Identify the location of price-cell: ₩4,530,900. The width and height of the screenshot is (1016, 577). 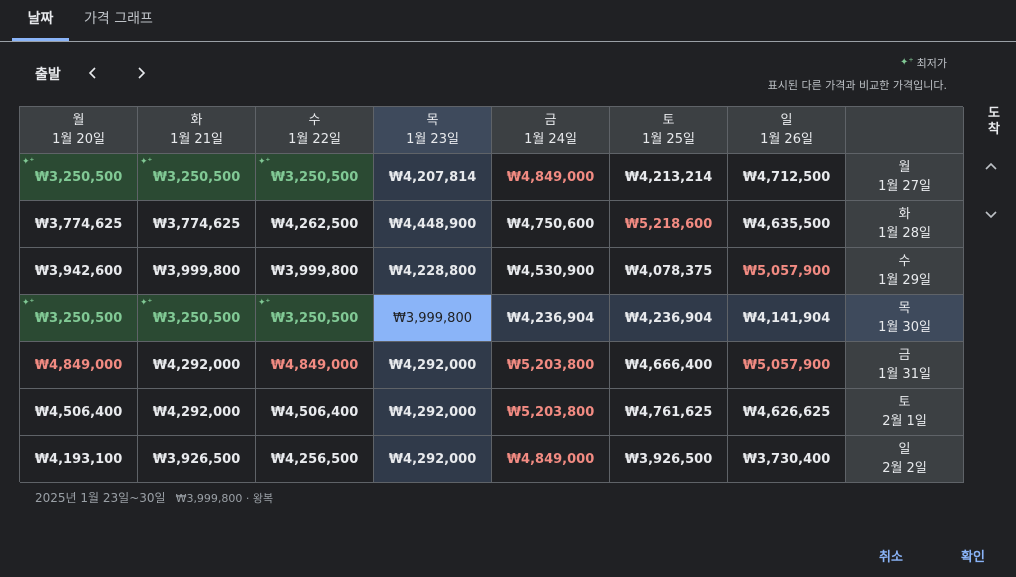
(551, 271).